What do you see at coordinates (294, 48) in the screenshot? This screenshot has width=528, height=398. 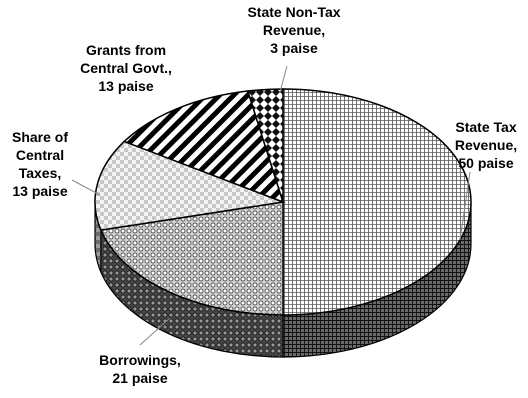 I see `slice-label-line: 3 paise` at bounding box center [294, 48].